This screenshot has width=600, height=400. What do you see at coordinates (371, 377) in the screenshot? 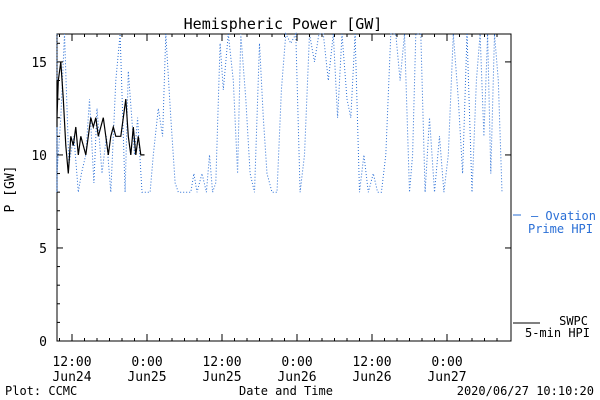
I see `x-tick-date-4: Jun26` at bounding box center [371, 377].